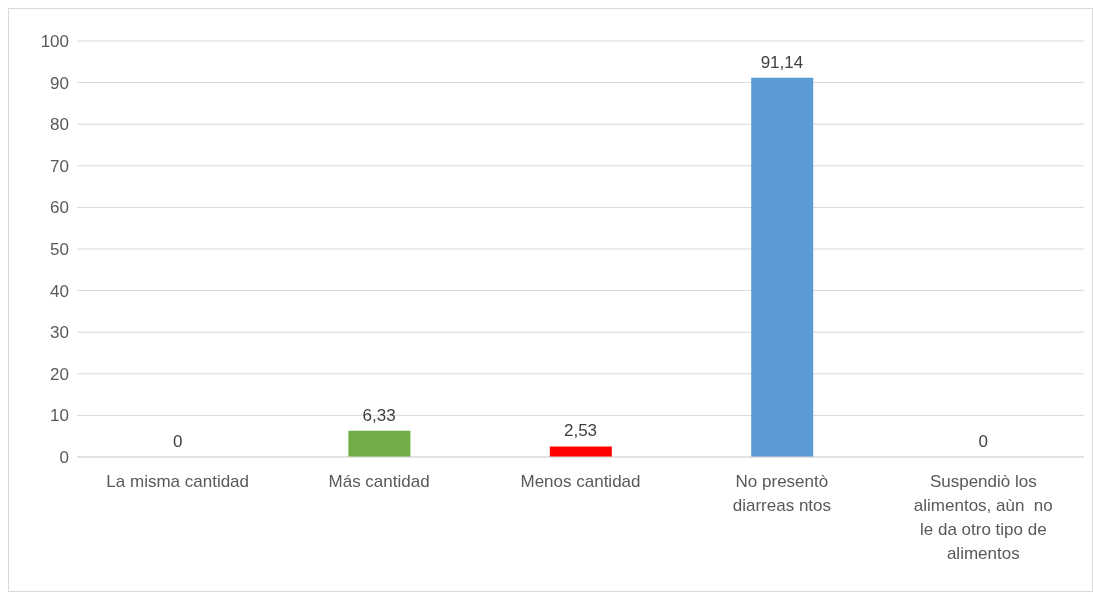 The image size is (1093, 592). I want to click on y-tick-label: 30, so click(59, 333).